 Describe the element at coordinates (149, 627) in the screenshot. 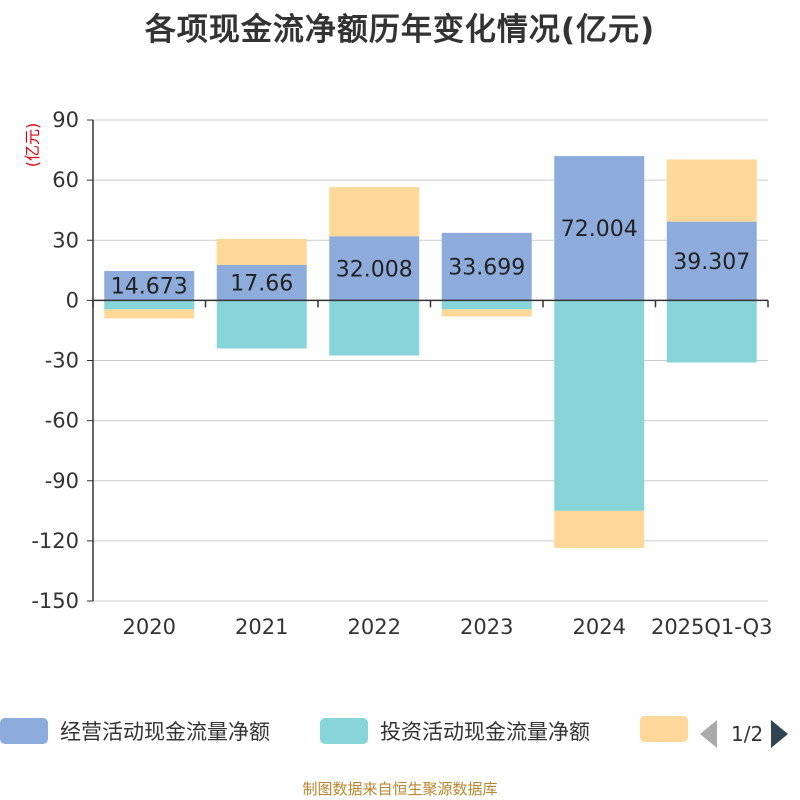

I see `x-tick-label: 2020` at that location.